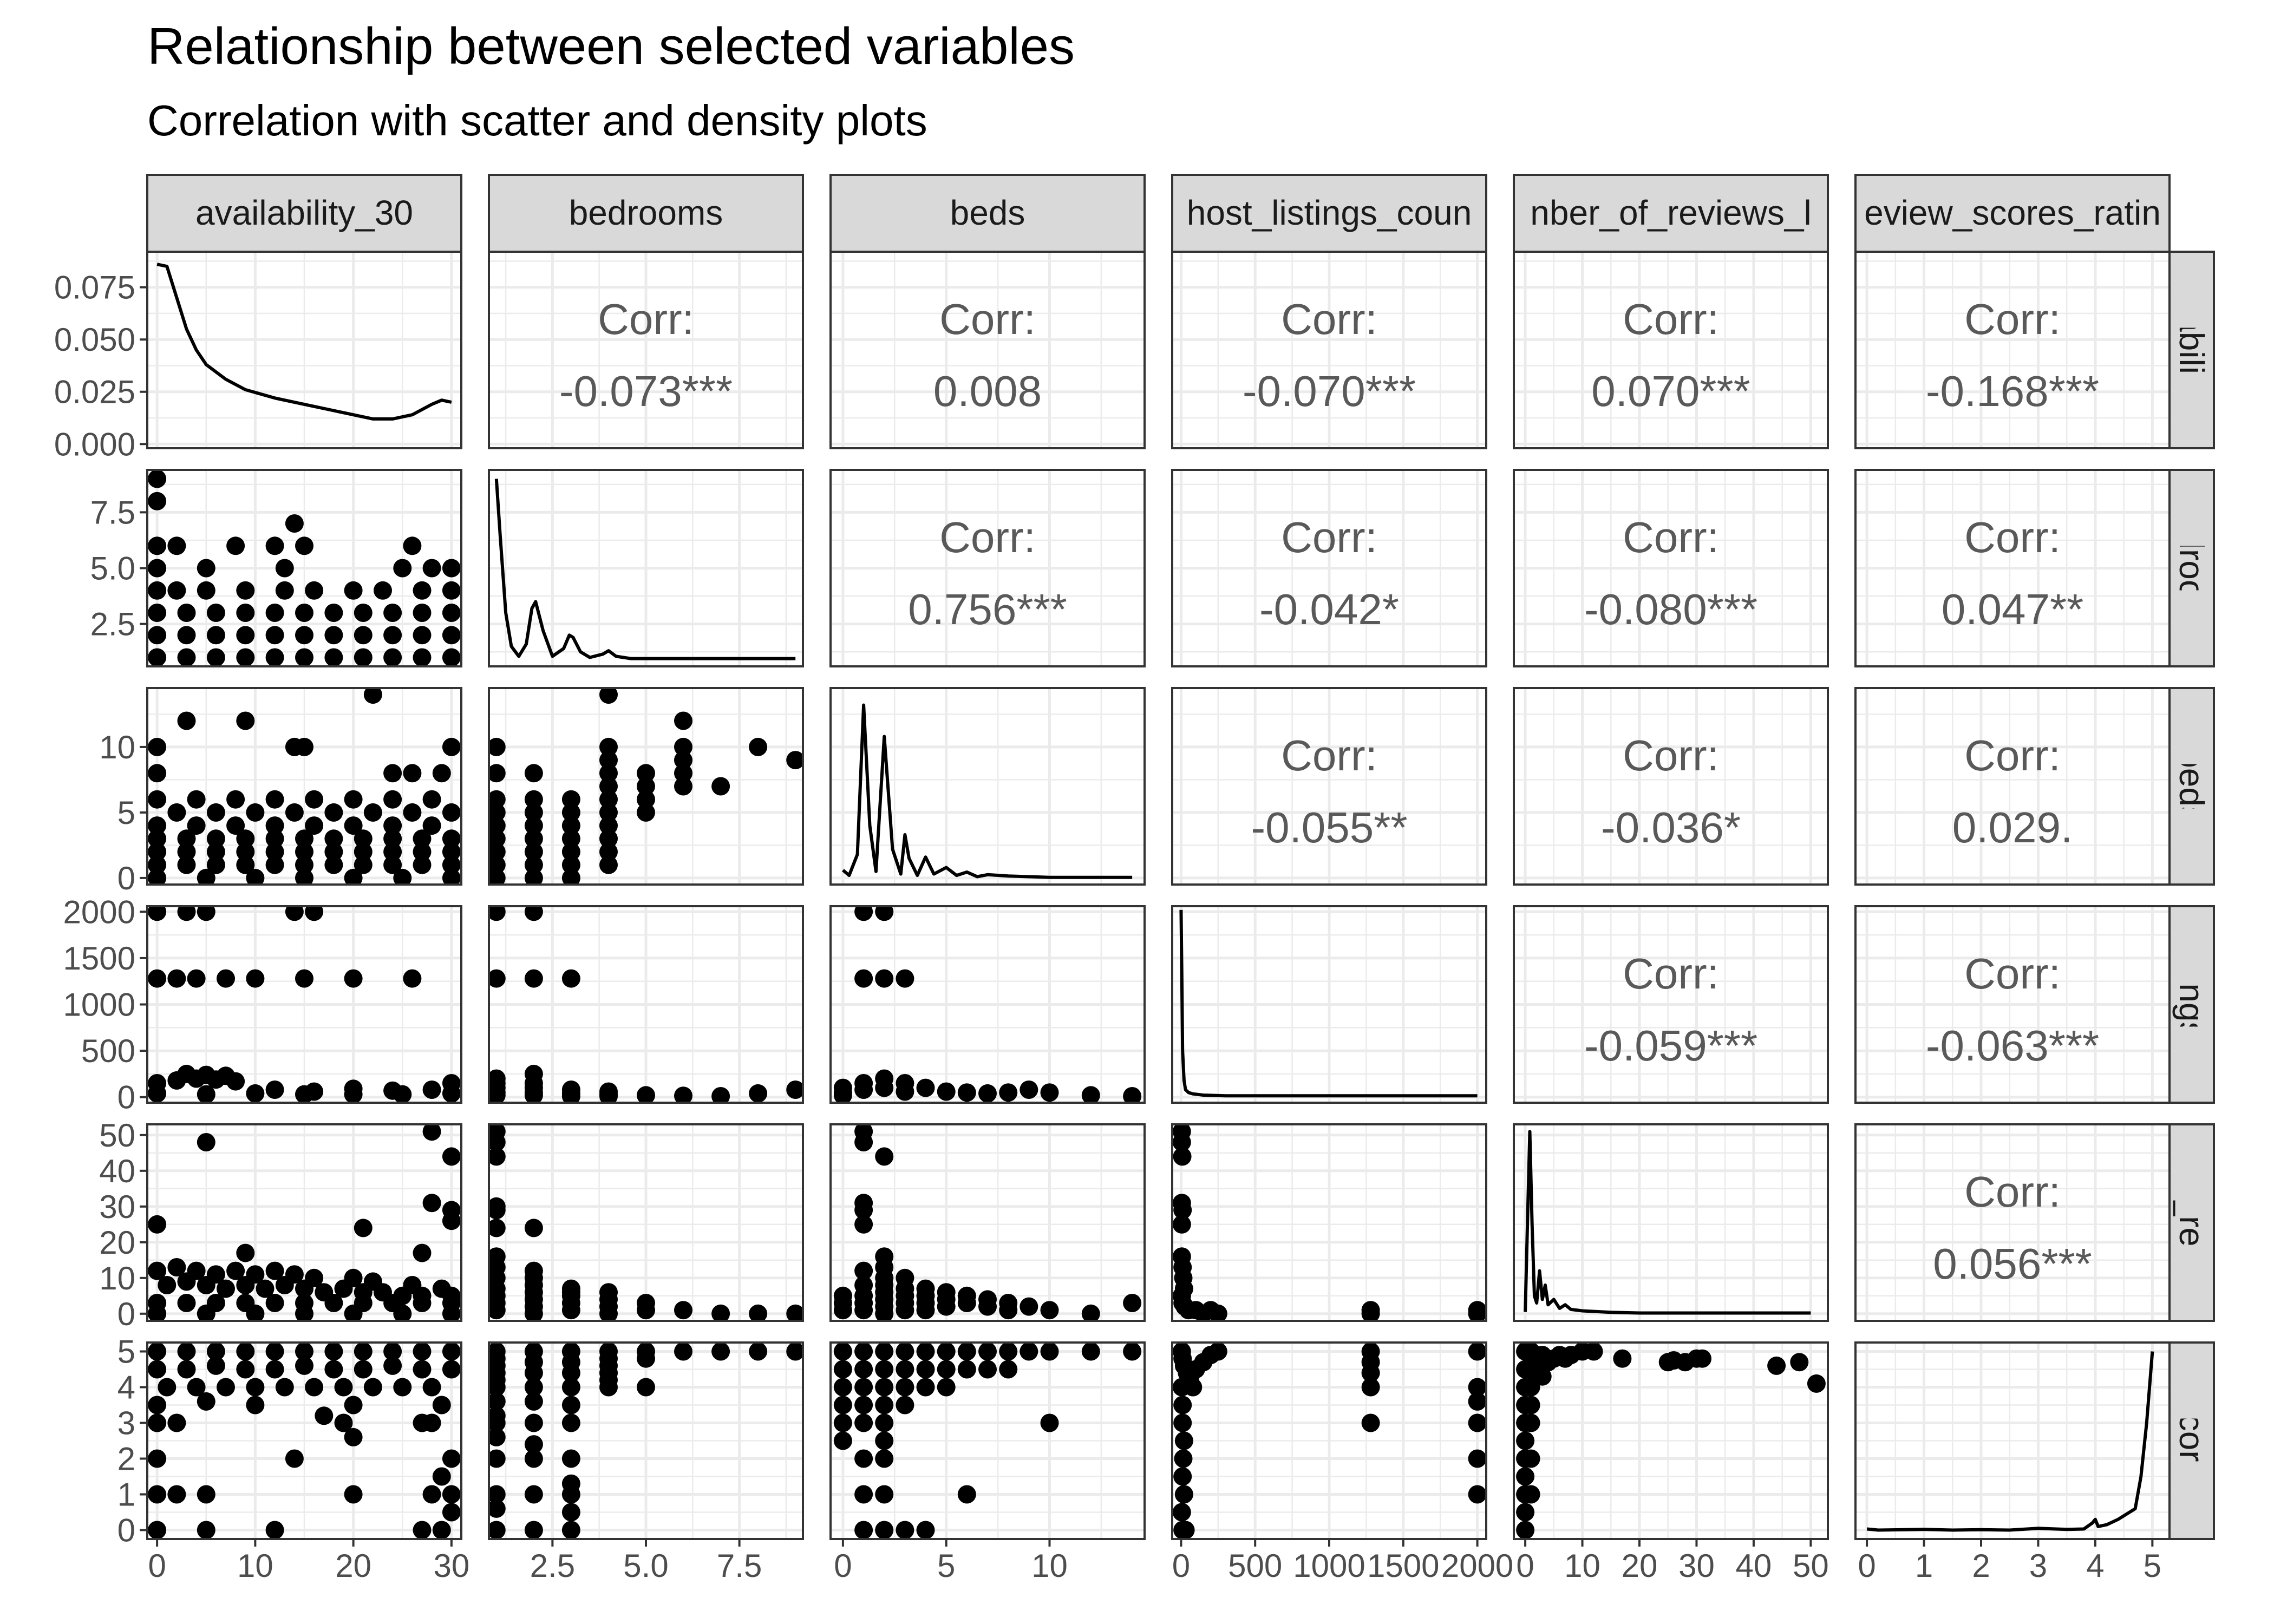  Describe the element at coordinates (304, 214) in the screenshot. I see `column-strip-0: availability_30` at that location.